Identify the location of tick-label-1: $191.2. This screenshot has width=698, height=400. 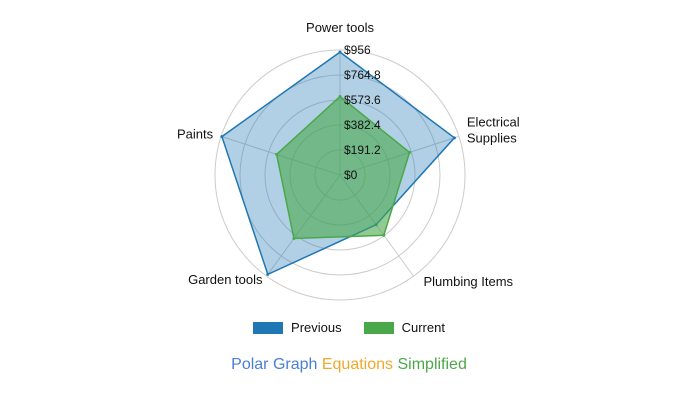
(362, 150).